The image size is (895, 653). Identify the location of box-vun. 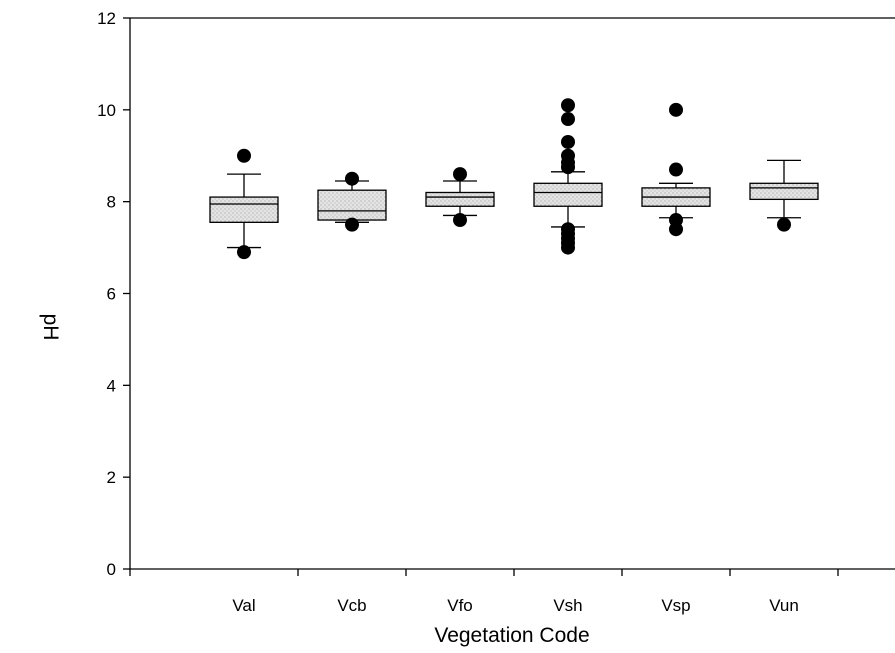
(784, 195).